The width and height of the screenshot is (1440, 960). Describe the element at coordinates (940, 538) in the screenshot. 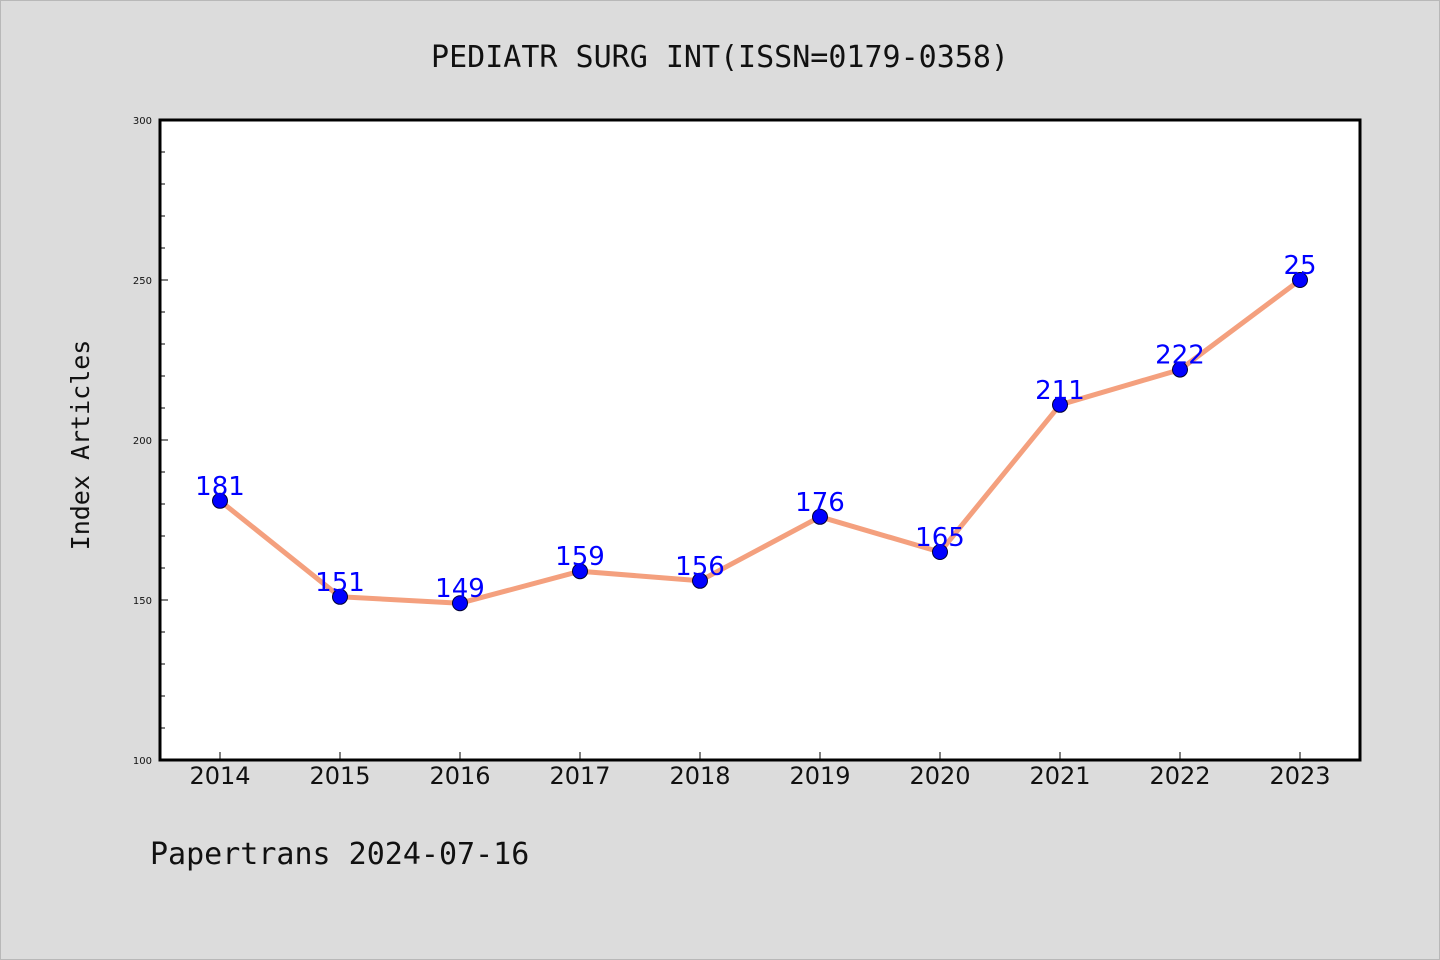

I see `data-label: 165` at that location.